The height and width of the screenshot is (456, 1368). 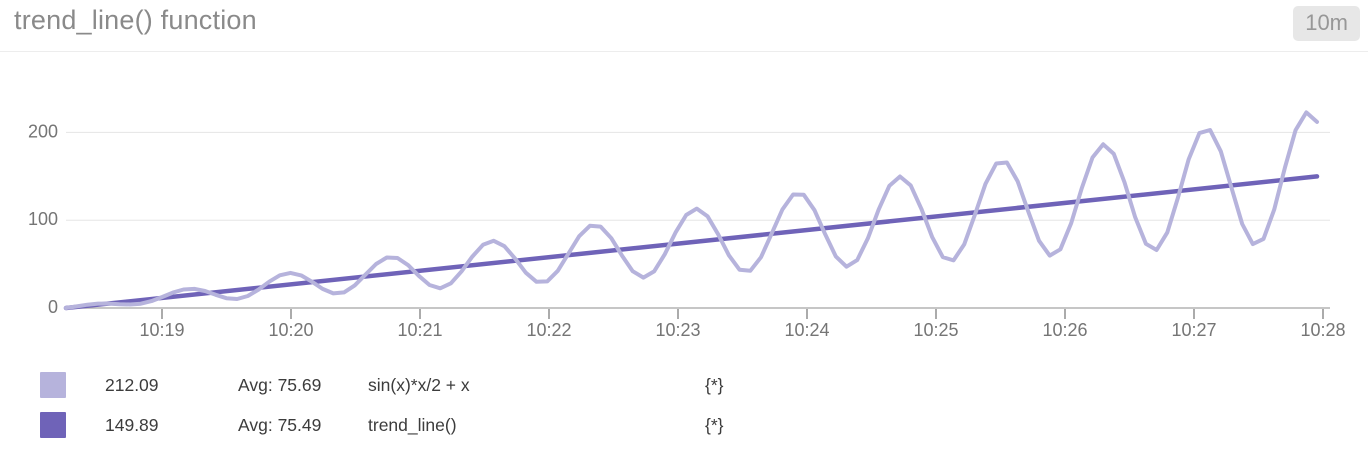 What do you see at coordinates (419, 330) in the screenshot?
I see `x-tick-label: 10:21` at bounding box center [419, 330].